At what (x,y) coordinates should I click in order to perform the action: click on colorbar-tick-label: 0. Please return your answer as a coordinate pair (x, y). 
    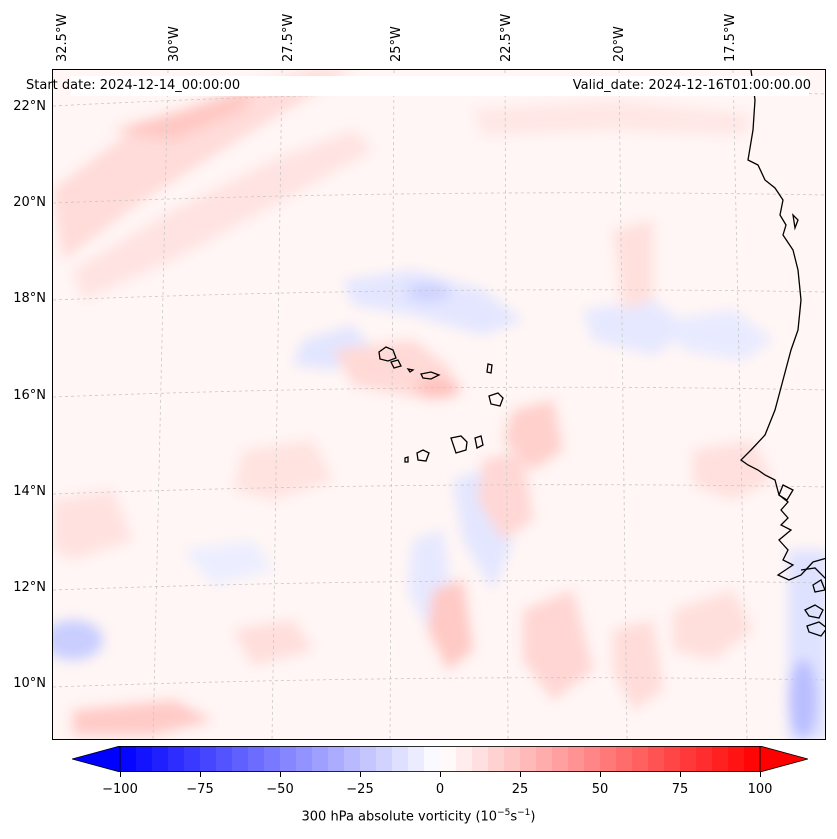
    Looking at the image, I should click on (440, 789).